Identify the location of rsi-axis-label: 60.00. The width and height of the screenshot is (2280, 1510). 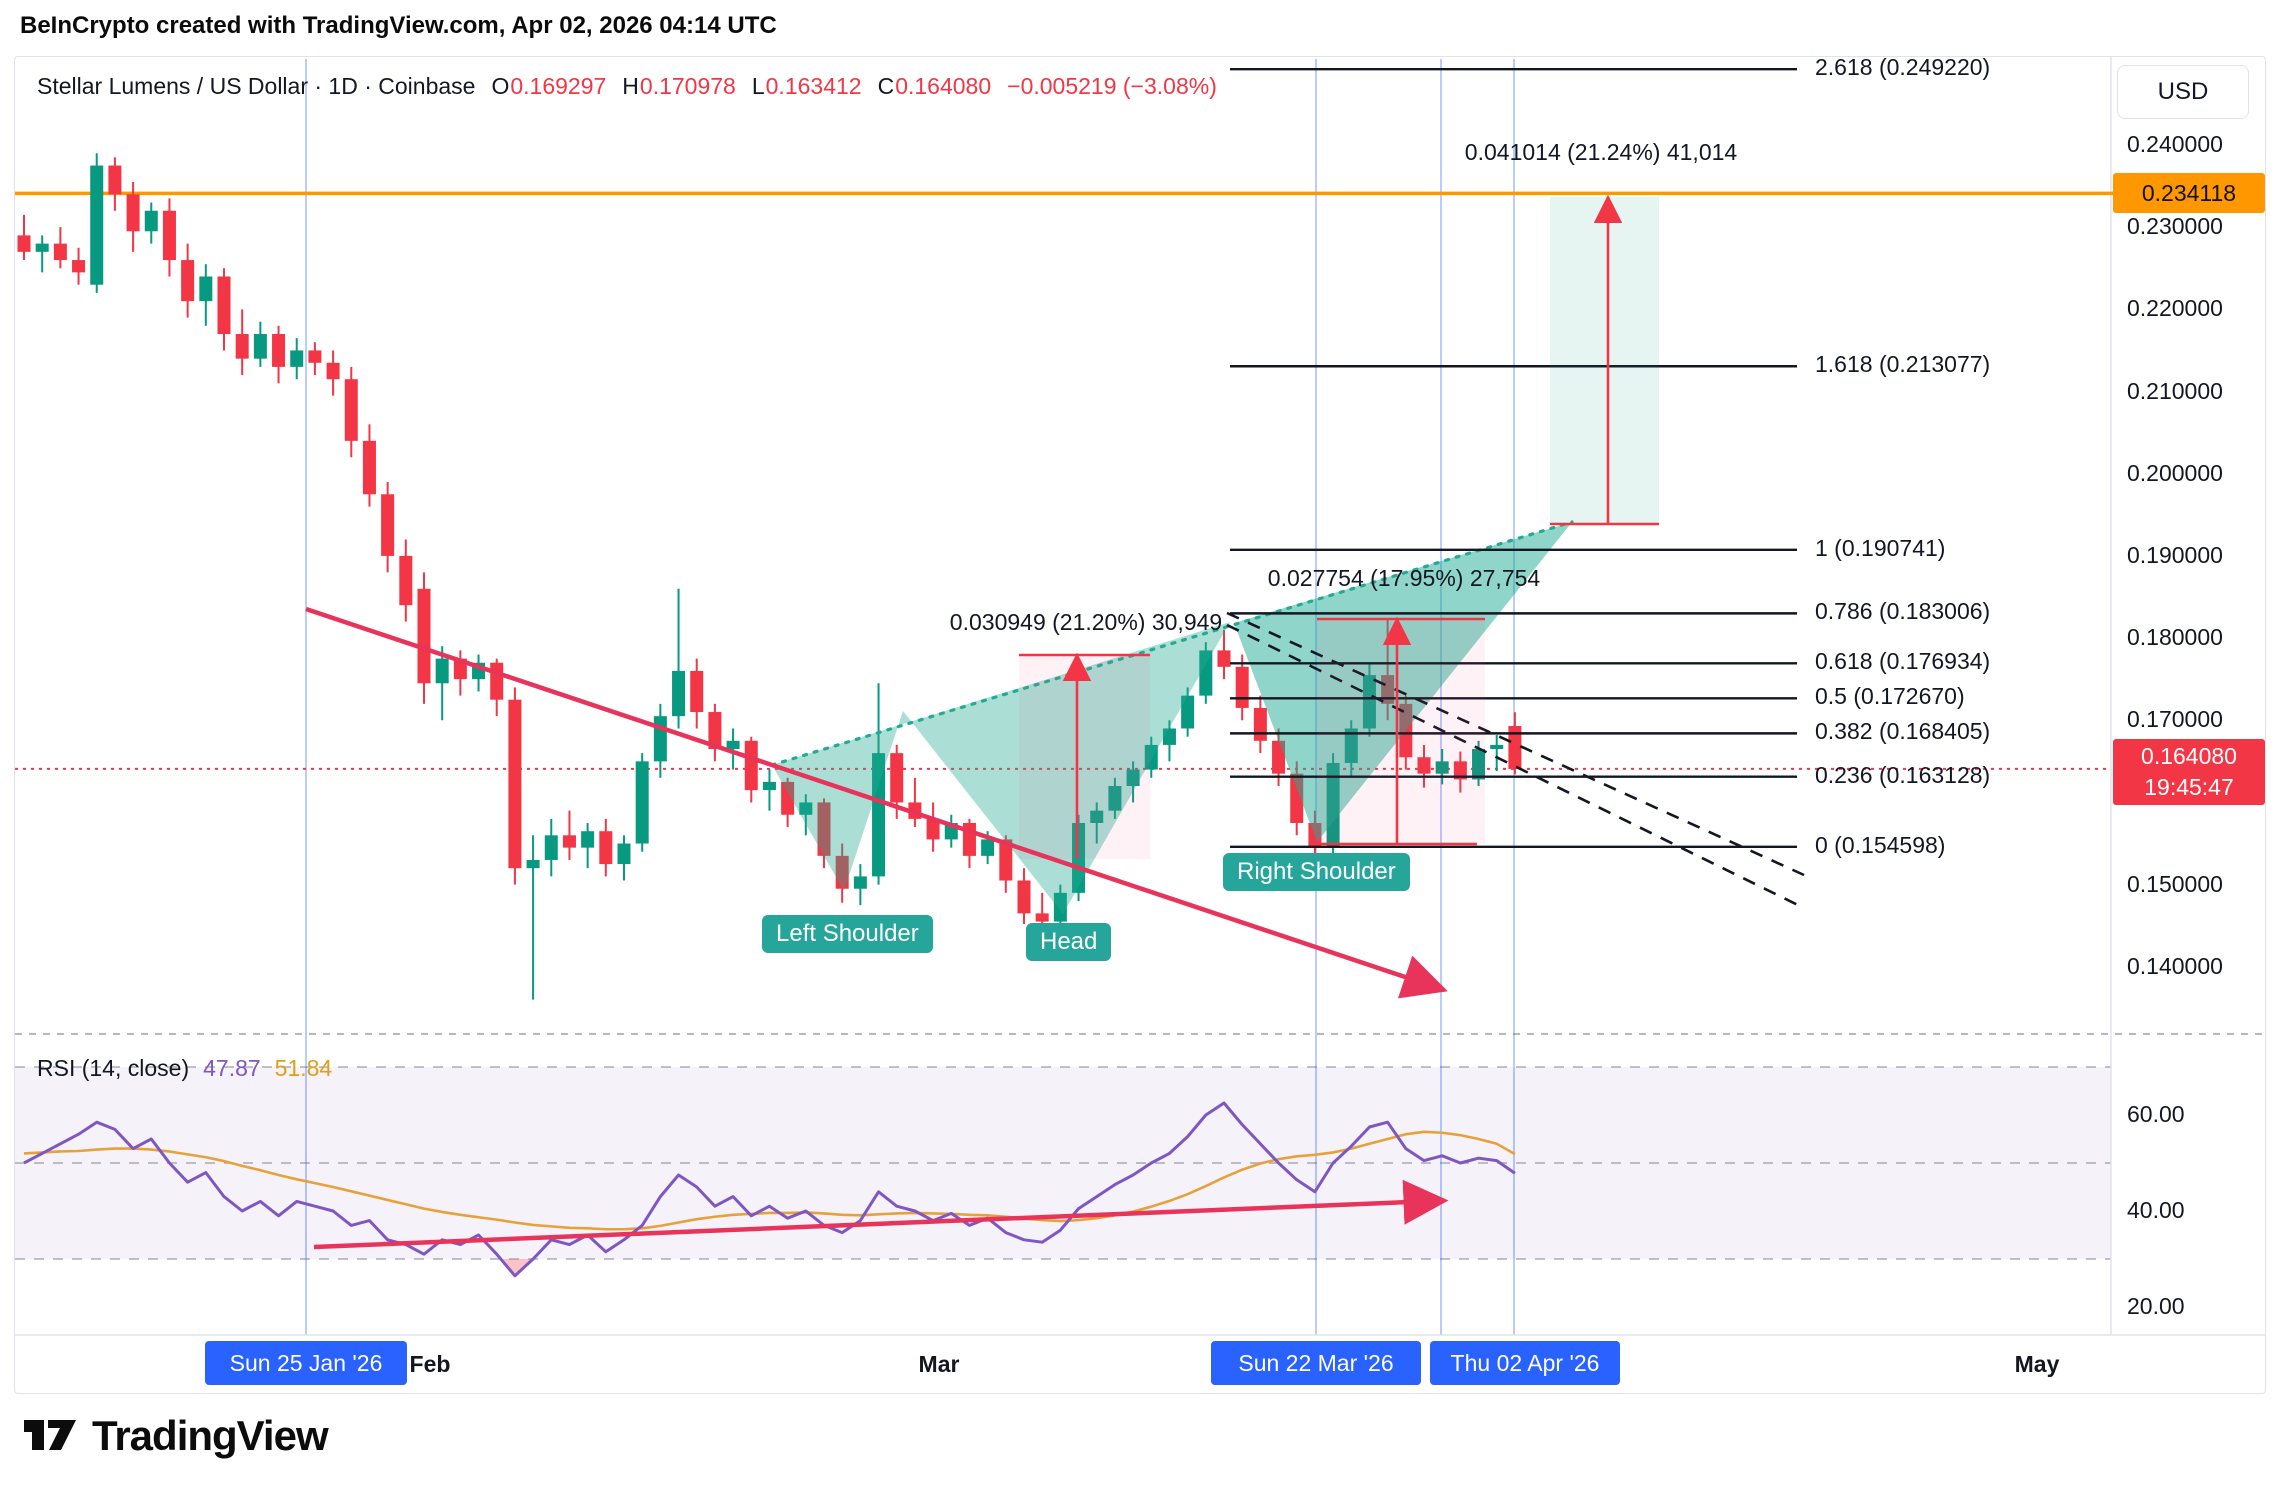
(2156, 1114).